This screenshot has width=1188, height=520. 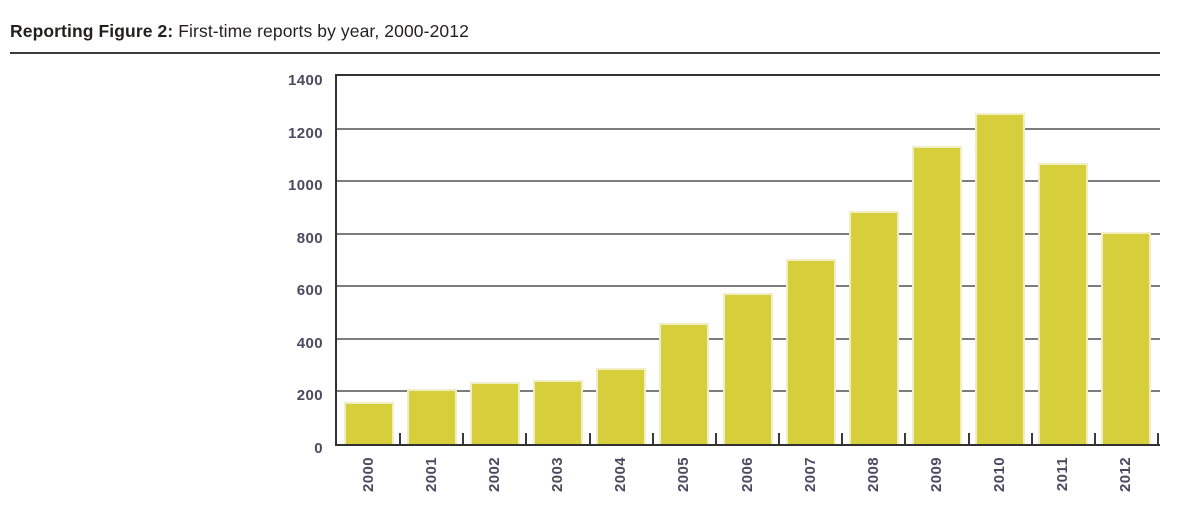 What do you see at coordinates (494, 474) in the screenshot?
I see `x-axis-tick-label: 2002` at bounding box center [494, 474].